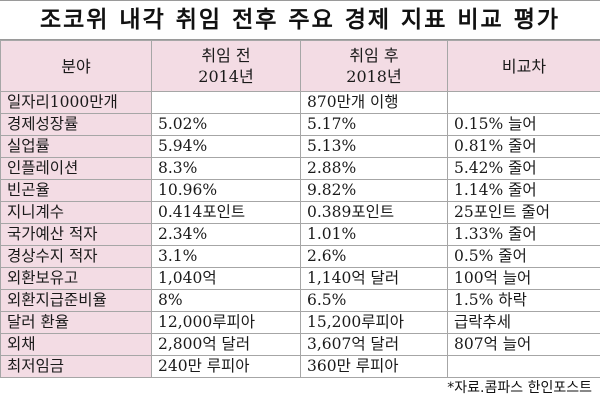  What do you see at coordinates (76, 212) in the screenshot?
I see `field-cell: 지니계수` at bounding box center [76, 212].